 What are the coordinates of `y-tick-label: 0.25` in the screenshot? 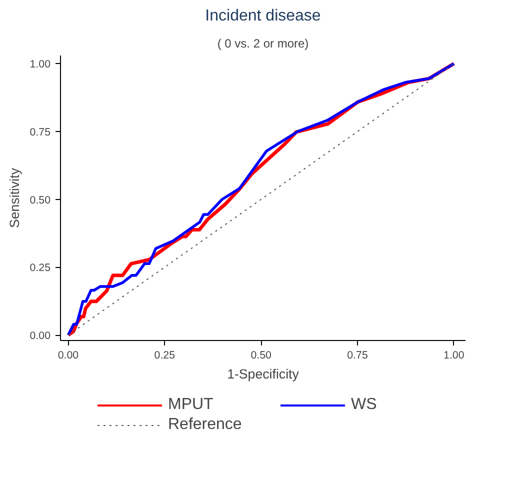 It's located at (40, 268).